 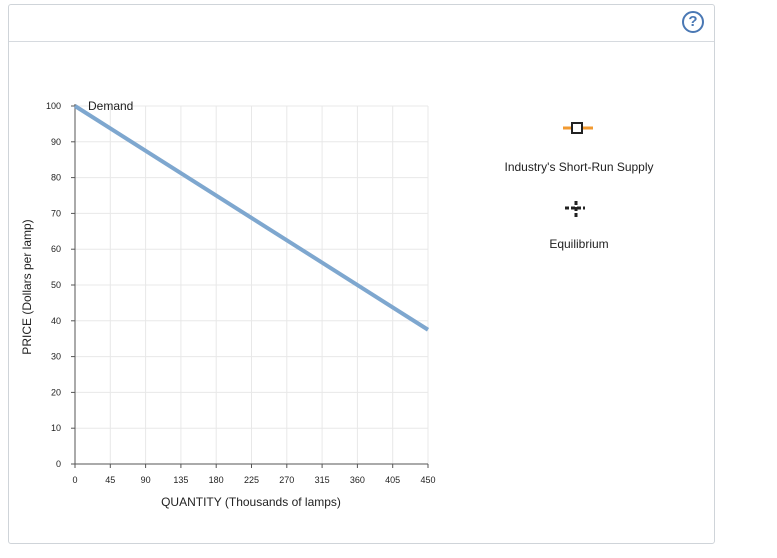 What do you see at coordinates (110, 106) in the screenshot?
I see `demand-curve-label: Demand` at bounding box center [110, 106].